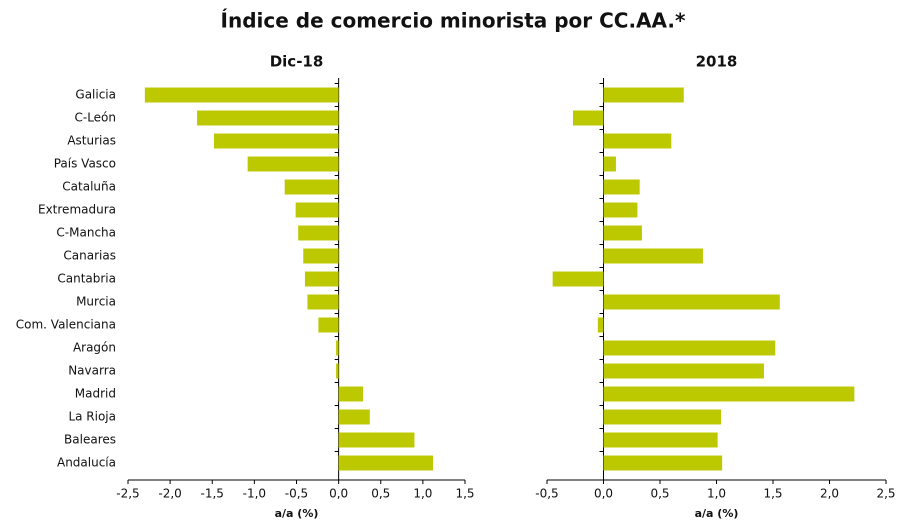  What do you see at coordinates (89, 256) in the screenshot?
I see `y-tick-label: Canarias` at bounding box center [89, 256].